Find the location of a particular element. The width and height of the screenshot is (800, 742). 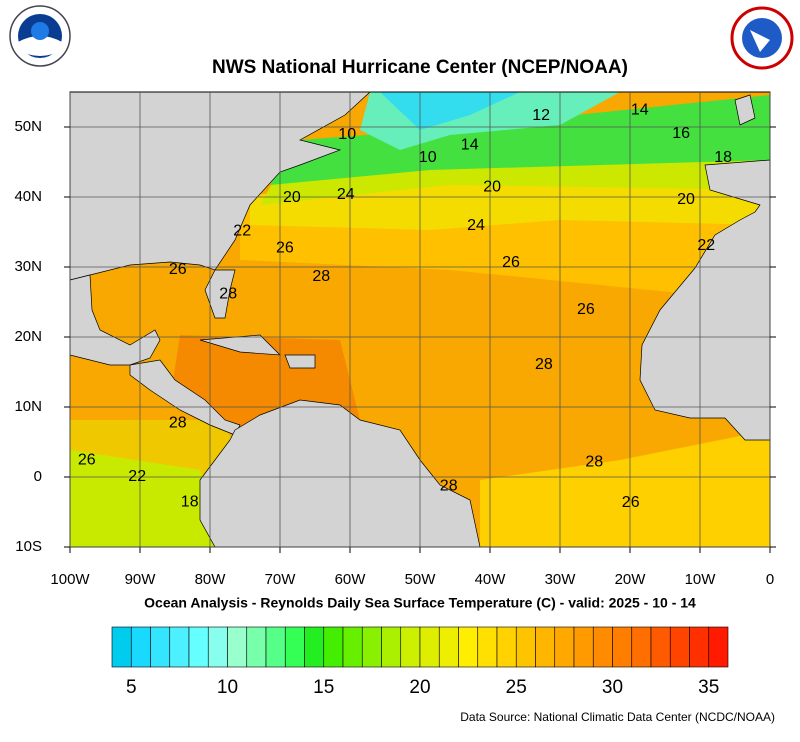

x-tick-label: 90W is located at coordinates (141, 579).